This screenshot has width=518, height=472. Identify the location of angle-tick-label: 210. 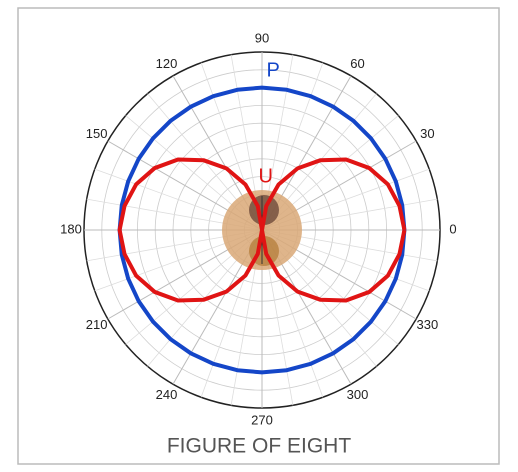
(97, 324).